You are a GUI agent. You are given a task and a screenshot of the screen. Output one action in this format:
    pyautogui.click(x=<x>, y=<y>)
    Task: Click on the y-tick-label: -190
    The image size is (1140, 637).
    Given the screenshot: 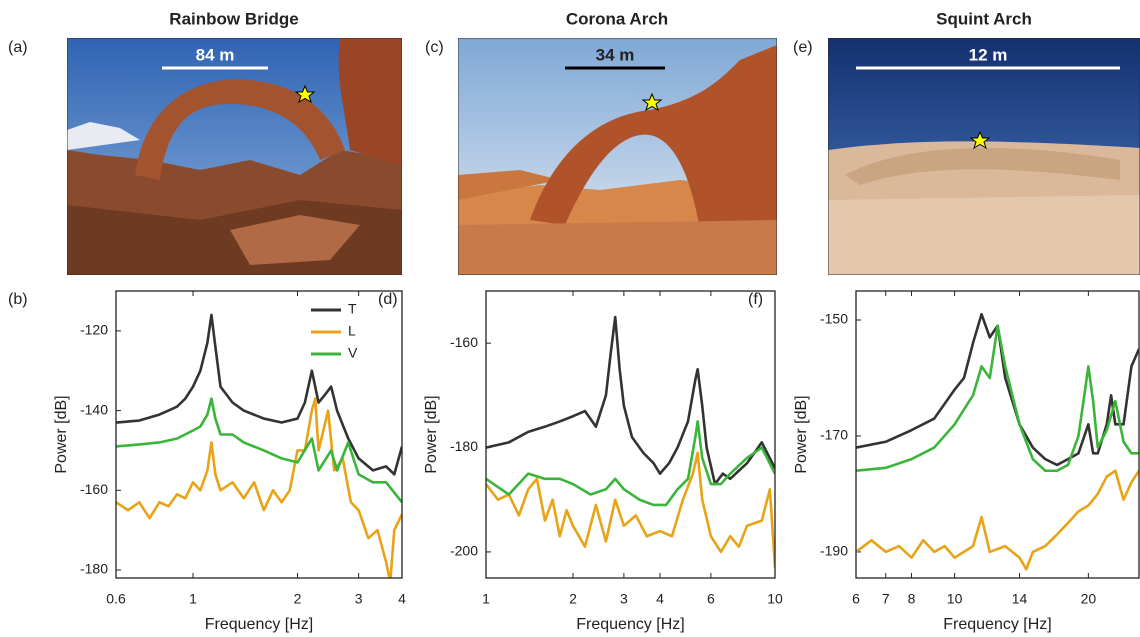 What is the action you would take?
    pyautogui.click(x=834, y=551)
    